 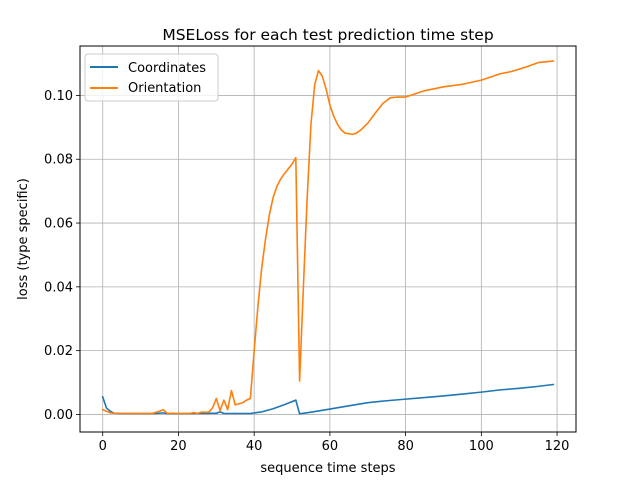 What do you see at coordinates (330, 446) in the screenshot?
I see `x-tick-label: 60` at bounding box center [330, 446].